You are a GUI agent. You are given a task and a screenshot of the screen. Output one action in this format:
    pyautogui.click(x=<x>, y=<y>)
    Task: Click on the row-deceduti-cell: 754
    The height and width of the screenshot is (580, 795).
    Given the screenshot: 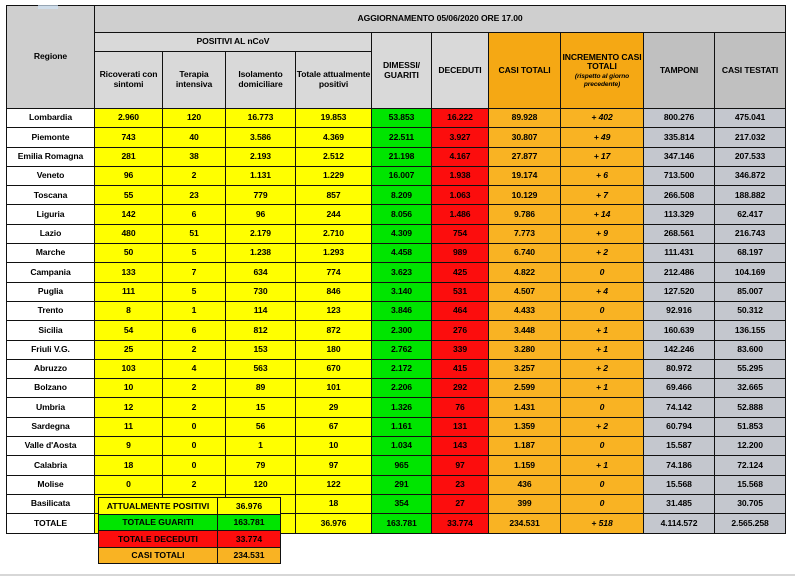 What is the action you would take?
    pyautogui.click(x=460, y=234)
    